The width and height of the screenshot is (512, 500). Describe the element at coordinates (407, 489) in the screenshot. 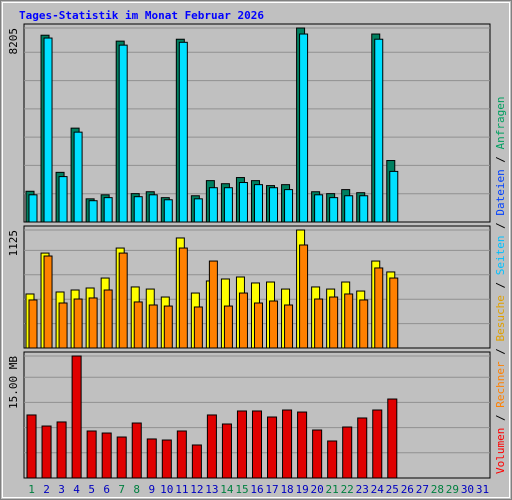

I see `x-tick-label: 26` at that location.